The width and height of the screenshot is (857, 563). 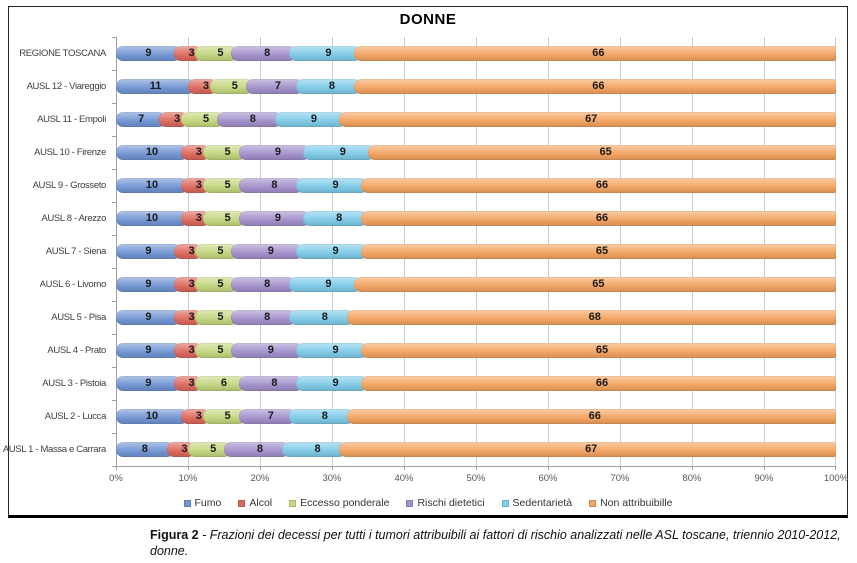 I want to click on bar-value-label: 11, so click(x=155, y=86).